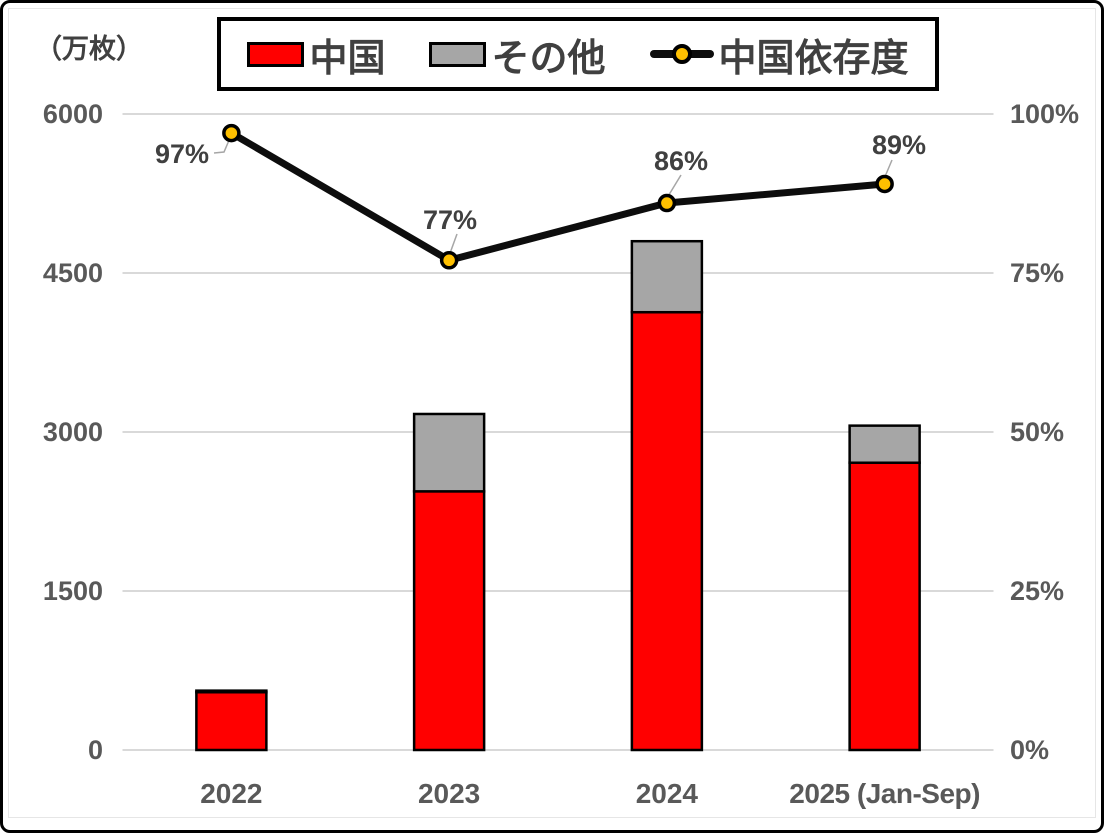 Image resolution: width=1104 pixels, height=833 pixels. Describe the element at coordinates (667, 203) in the screenshot. I see `dependency-marker-2024` at that location.